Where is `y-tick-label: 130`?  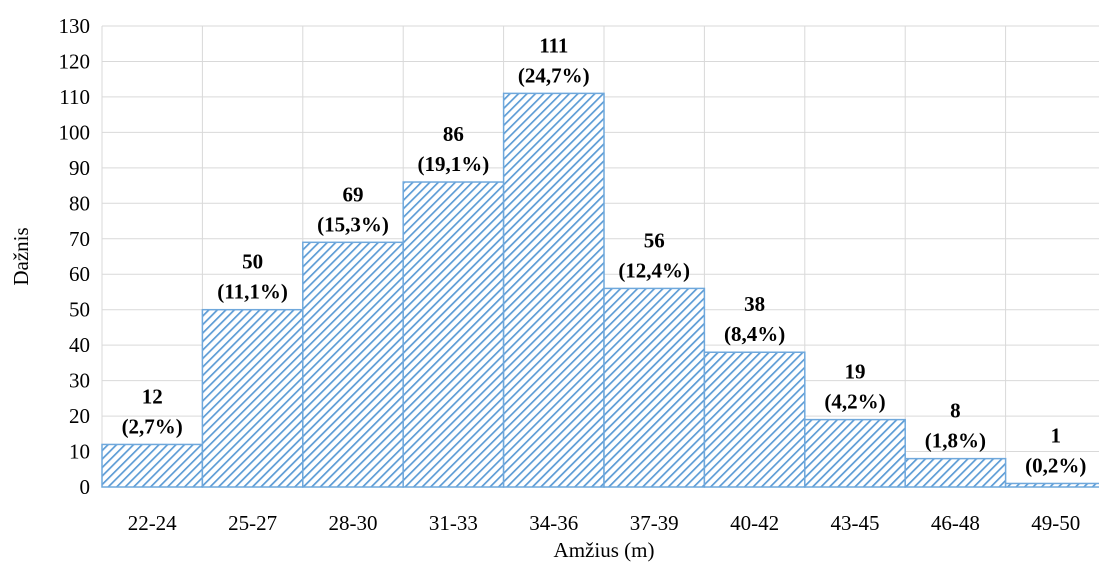 y-tick-label: 130 is located at coordinates (75, 26).